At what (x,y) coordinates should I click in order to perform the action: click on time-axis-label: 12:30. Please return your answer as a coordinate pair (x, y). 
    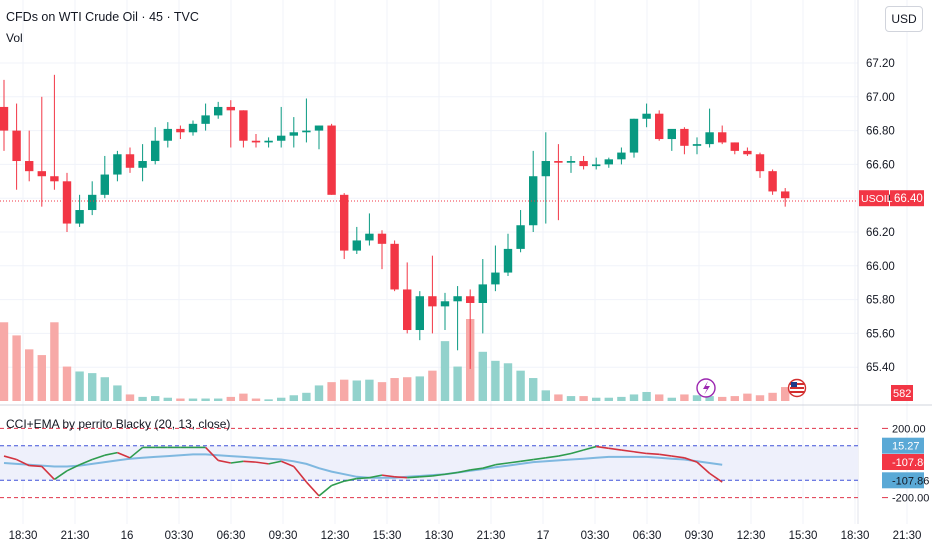
    Looking at the image, I should click on (751, 536).